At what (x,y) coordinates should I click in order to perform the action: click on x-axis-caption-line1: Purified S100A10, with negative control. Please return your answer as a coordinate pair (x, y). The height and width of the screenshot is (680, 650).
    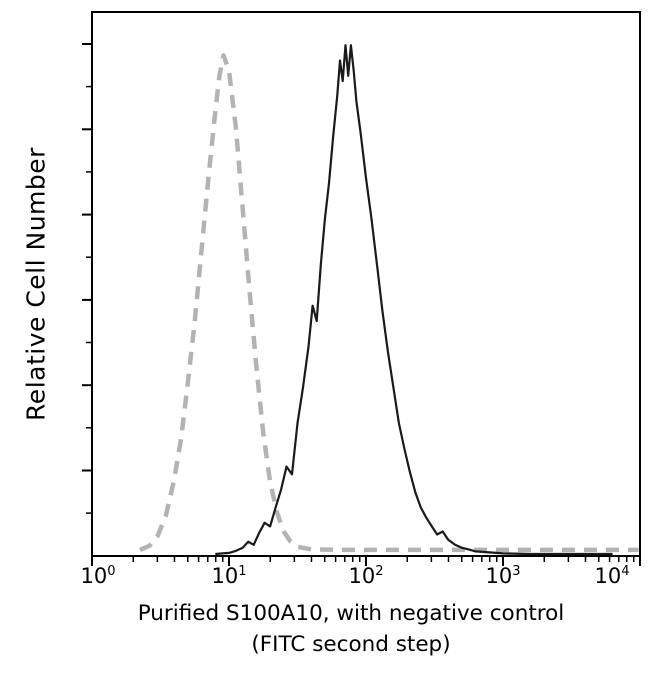
    Looking at the image, I should click on (351, 613).